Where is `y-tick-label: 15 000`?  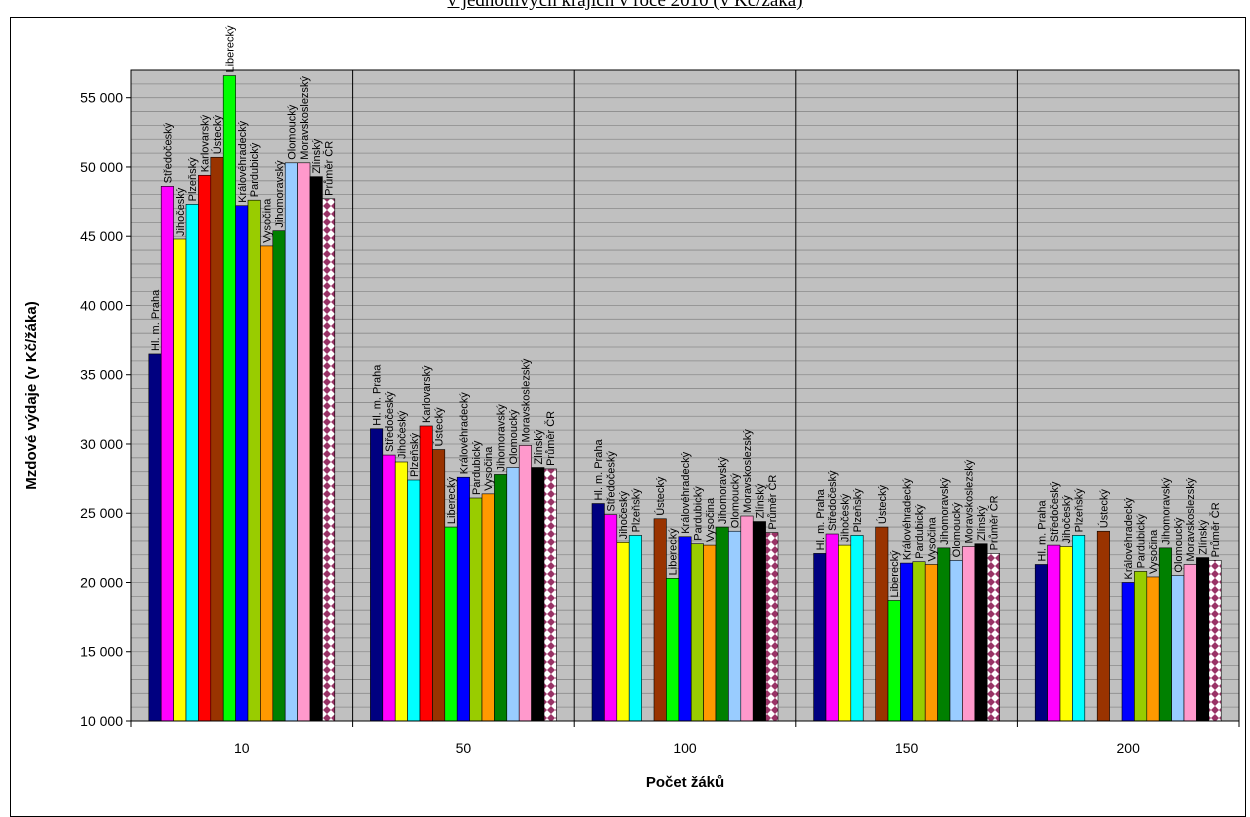 y-tick-label: 15 000 is located at coordinates (101, 652).